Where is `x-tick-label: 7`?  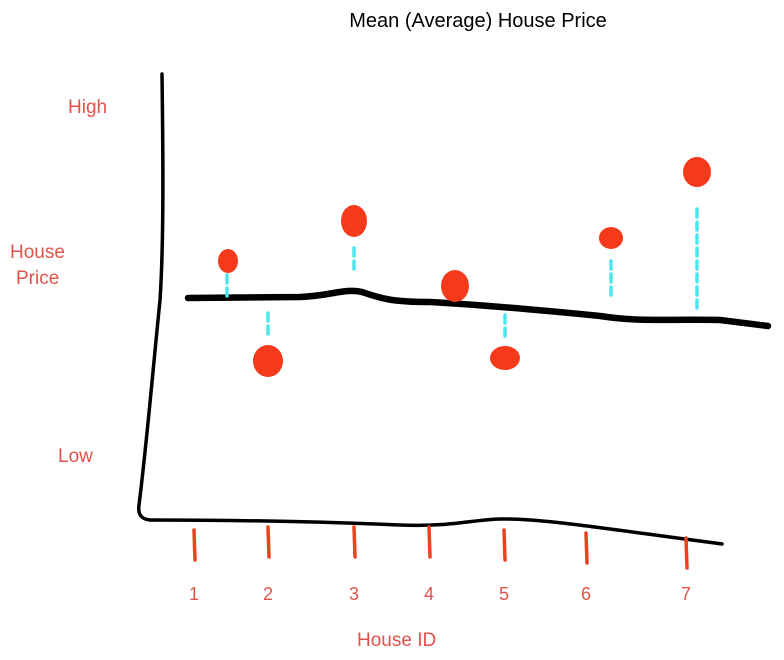 x-tick-label: 7 is located at coordinates (686, 594).